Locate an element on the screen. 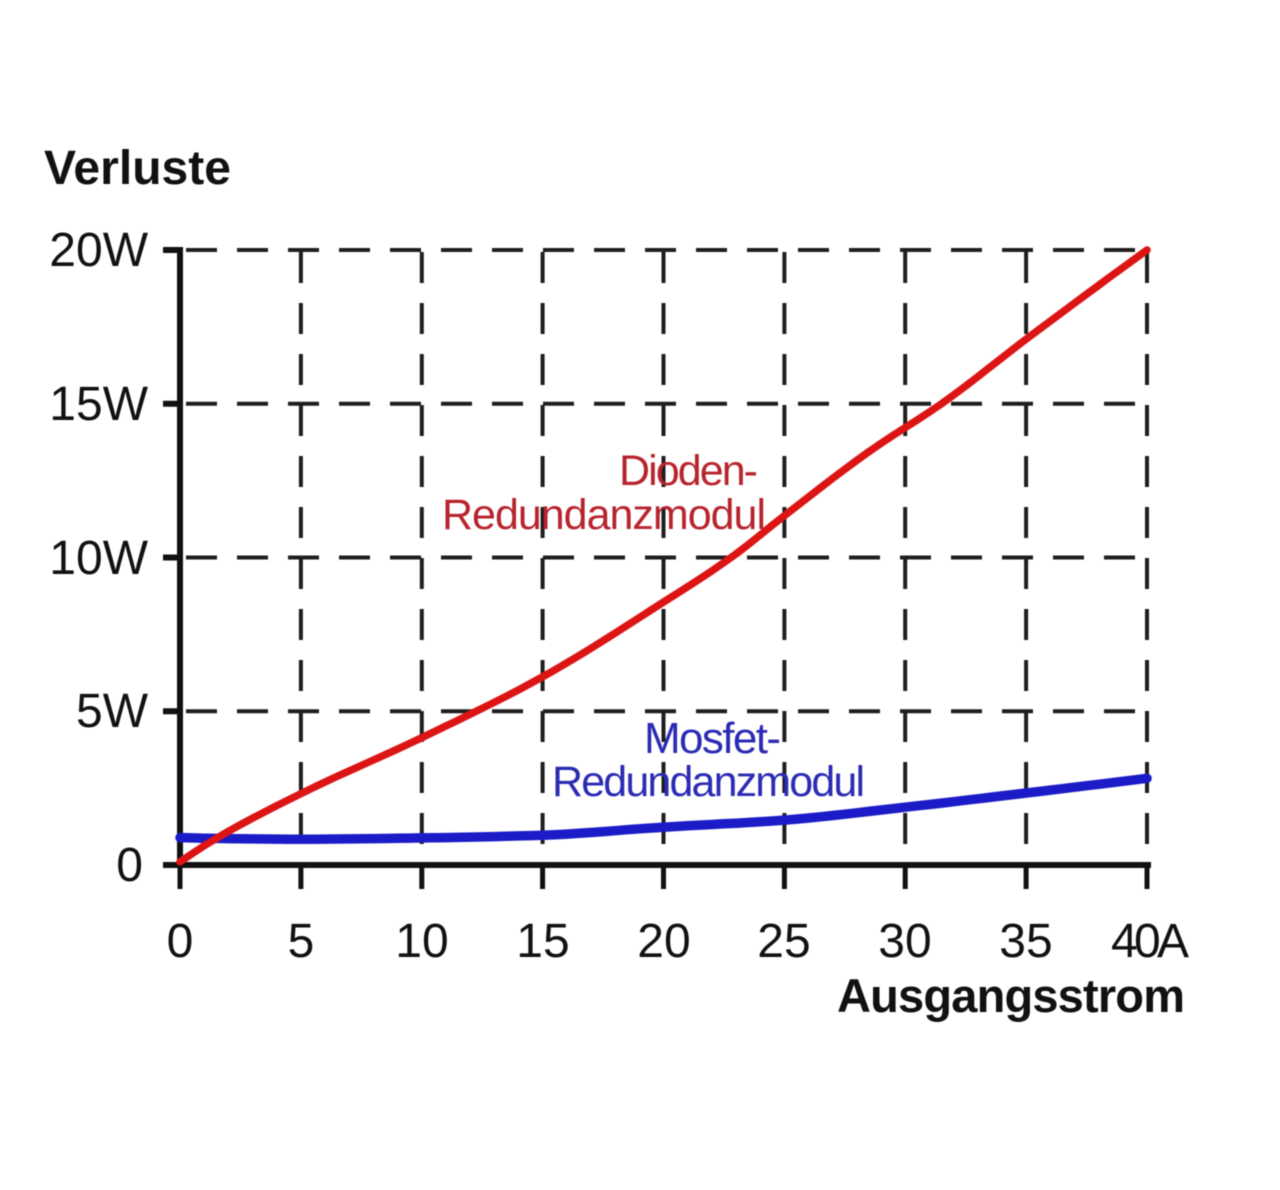 This screenshot has width=1280, height=1190. svg-text: 10W is located at coordinates (98, 558).